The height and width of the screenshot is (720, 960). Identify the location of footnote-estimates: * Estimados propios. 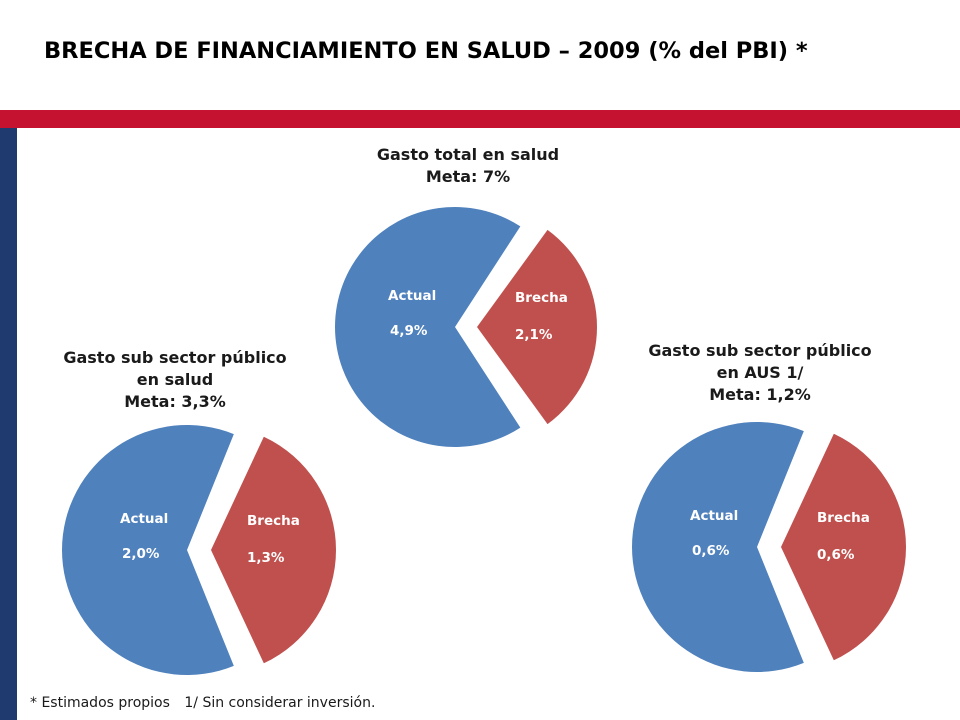
(100, 703).